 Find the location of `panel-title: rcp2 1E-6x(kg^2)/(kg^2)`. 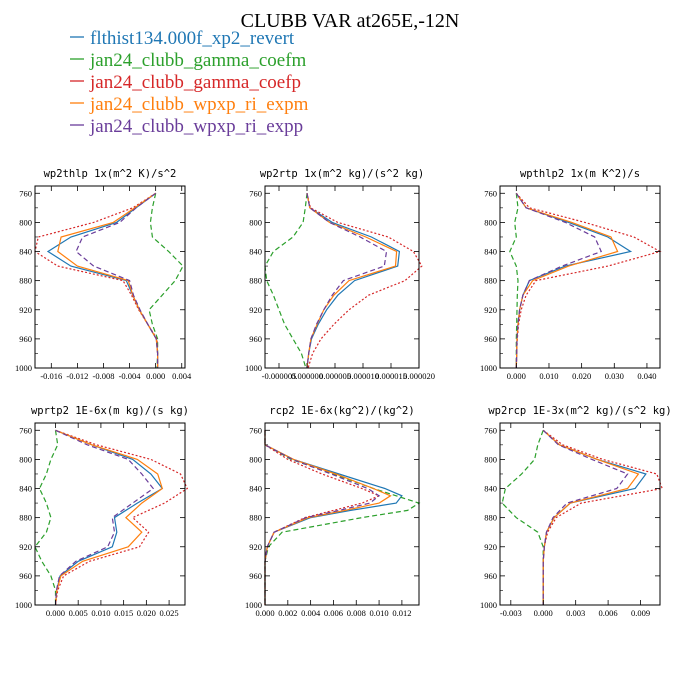

panel-title: rcp2 1E-6x(kg^2)/(kg^2) is located at coordinates (341, 411).